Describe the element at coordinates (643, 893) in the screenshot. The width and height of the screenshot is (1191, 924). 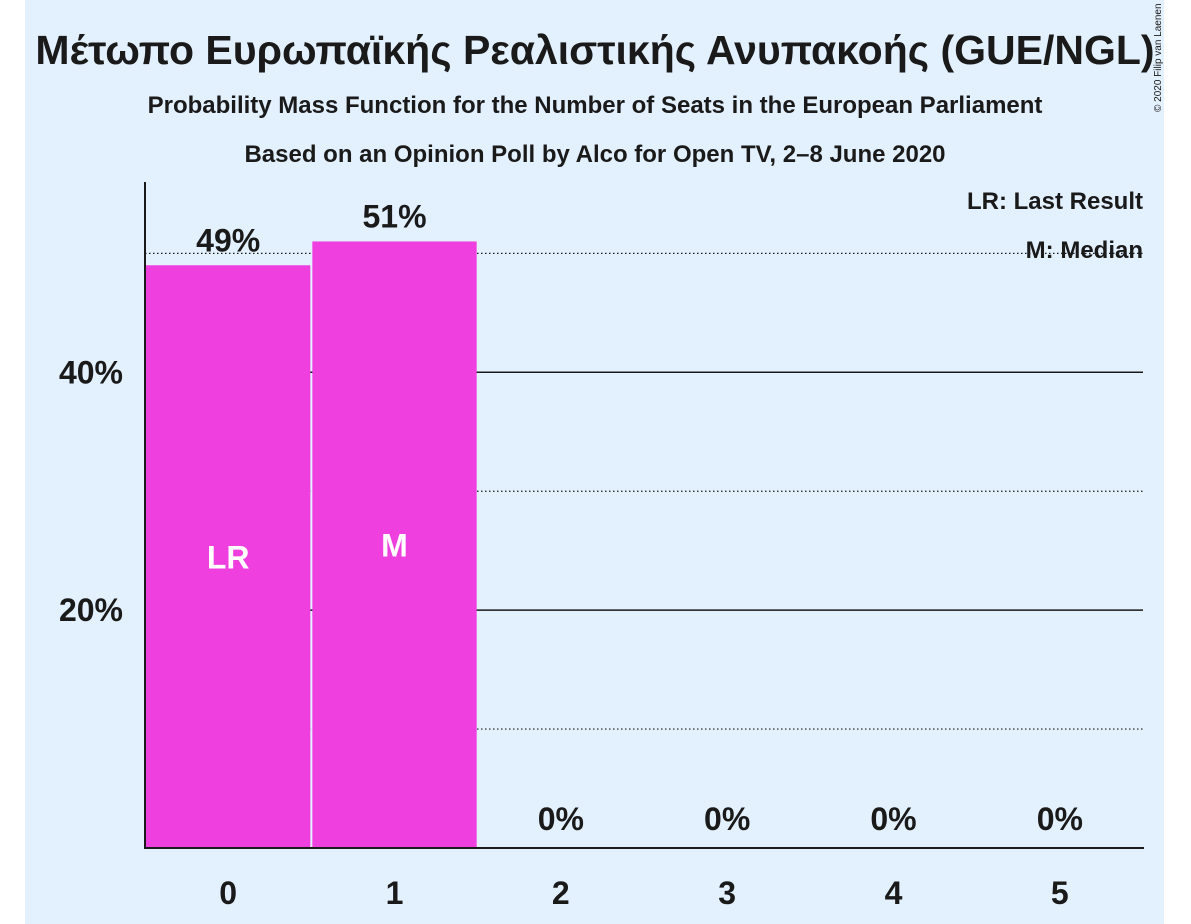
I see `x-tick-labels: 0 1 2 3 4 5` at that location.